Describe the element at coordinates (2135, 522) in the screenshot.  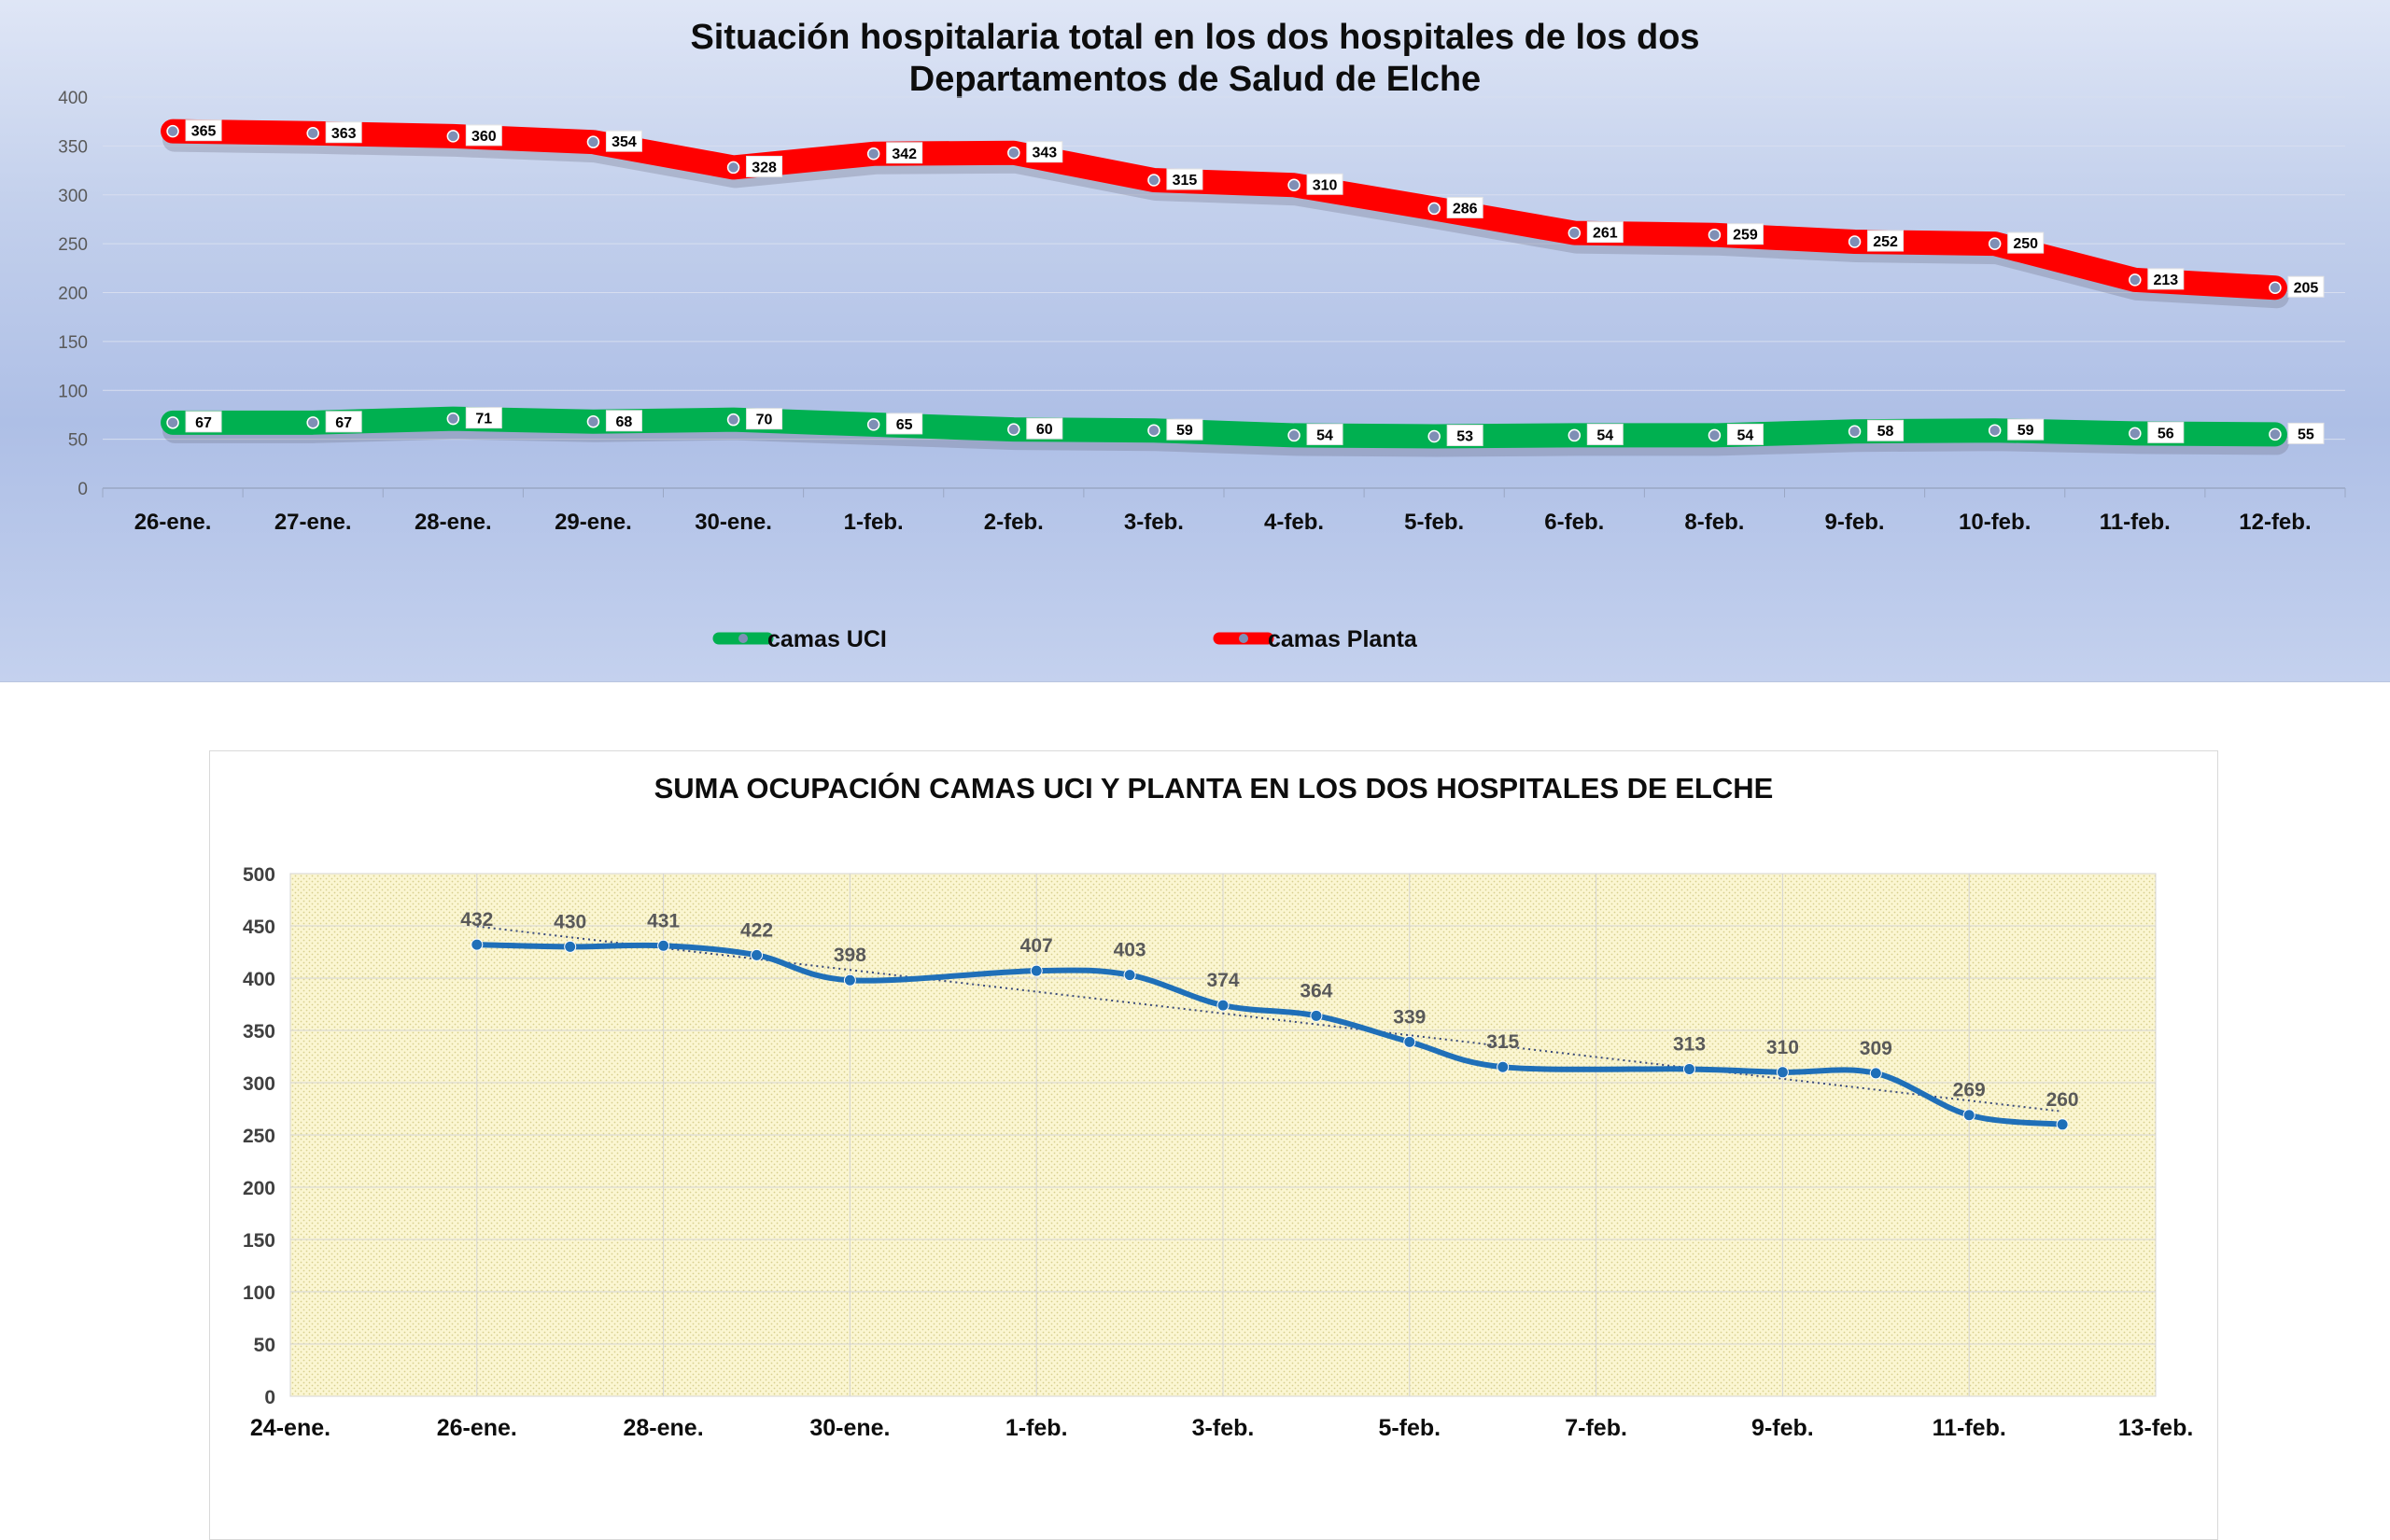
I see `chart1-x-tick: 11-feb.` at that location.